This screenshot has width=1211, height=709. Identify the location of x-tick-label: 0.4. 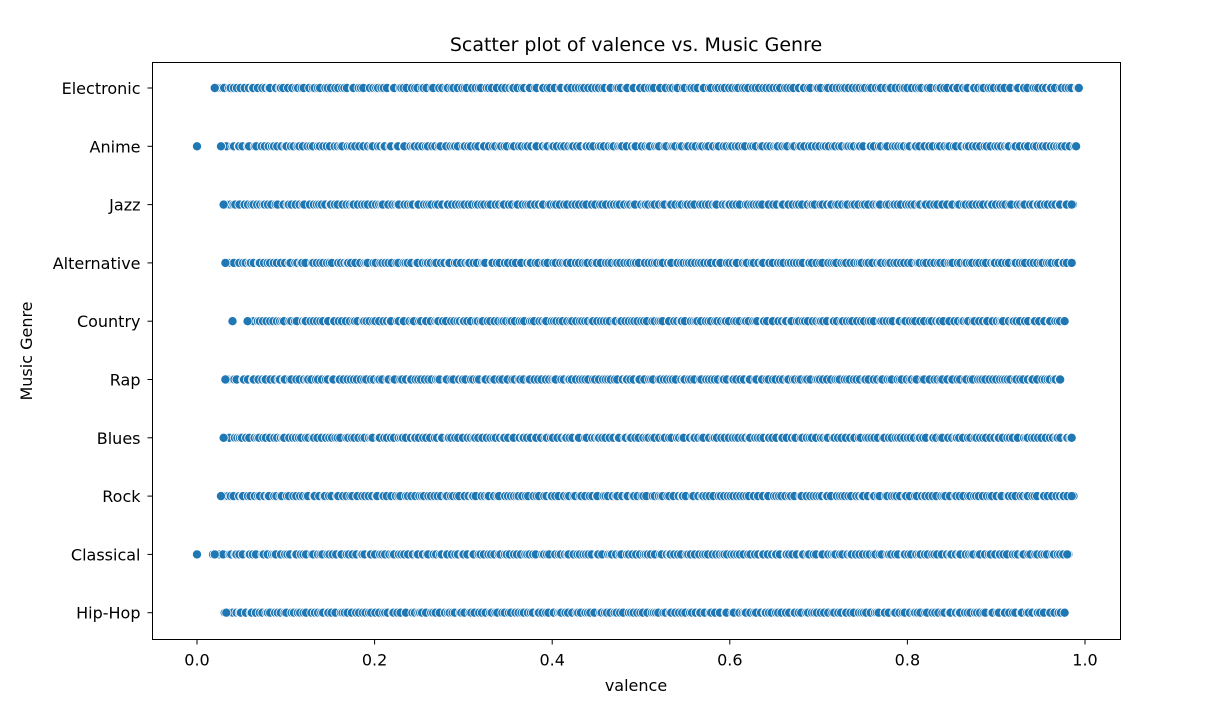
(551, 660).